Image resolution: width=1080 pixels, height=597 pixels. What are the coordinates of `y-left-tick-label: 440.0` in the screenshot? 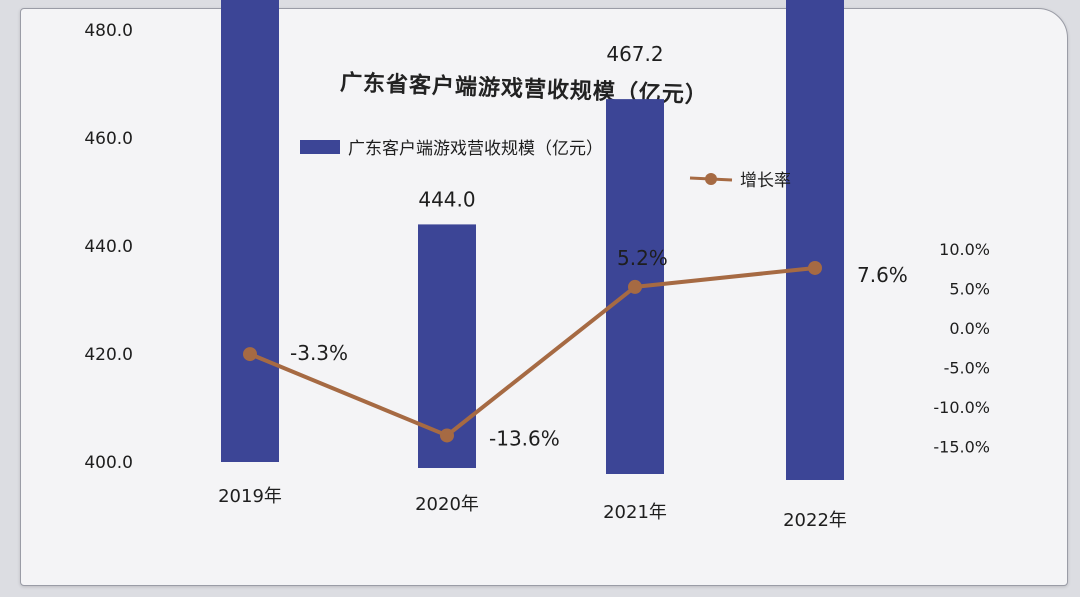 It's located at (108, 247).